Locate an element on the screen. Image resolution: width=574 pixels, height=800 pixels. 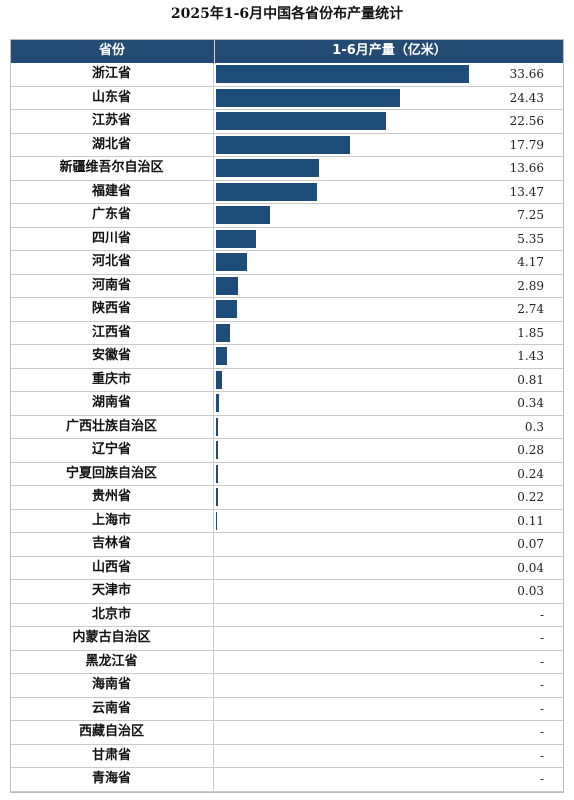
table-row: 青海省 - is located at coordinates (287, 780).